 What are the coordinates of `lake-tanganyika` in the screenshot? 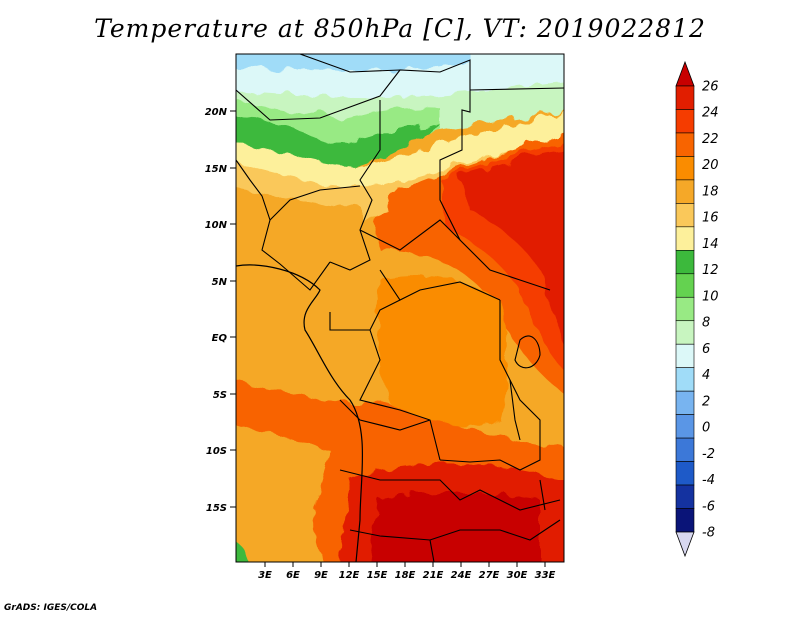 It's located at (515, 410).